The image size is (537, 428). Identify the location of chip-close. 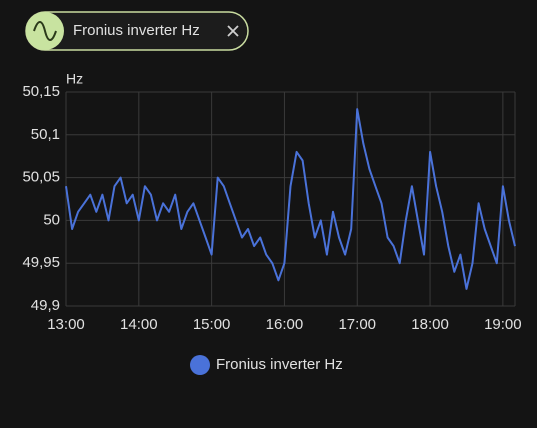
(233, 31).